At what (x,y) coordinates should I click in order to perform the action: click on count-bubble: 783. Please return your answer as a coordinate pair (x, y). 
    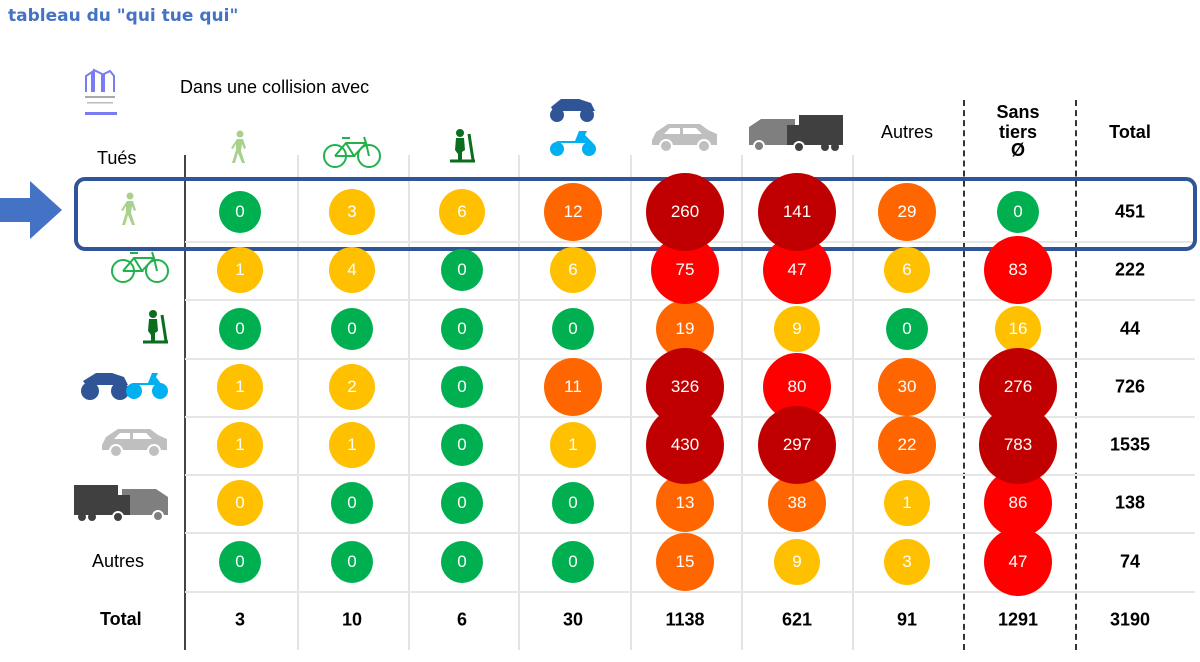
    Looking at the image, I should click on (1018, 445).